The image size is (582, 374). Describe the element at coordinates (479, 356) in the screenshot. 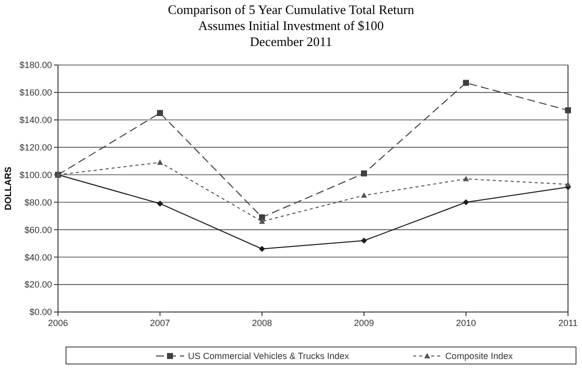

I see `legend-label: Composite Index` at that location.